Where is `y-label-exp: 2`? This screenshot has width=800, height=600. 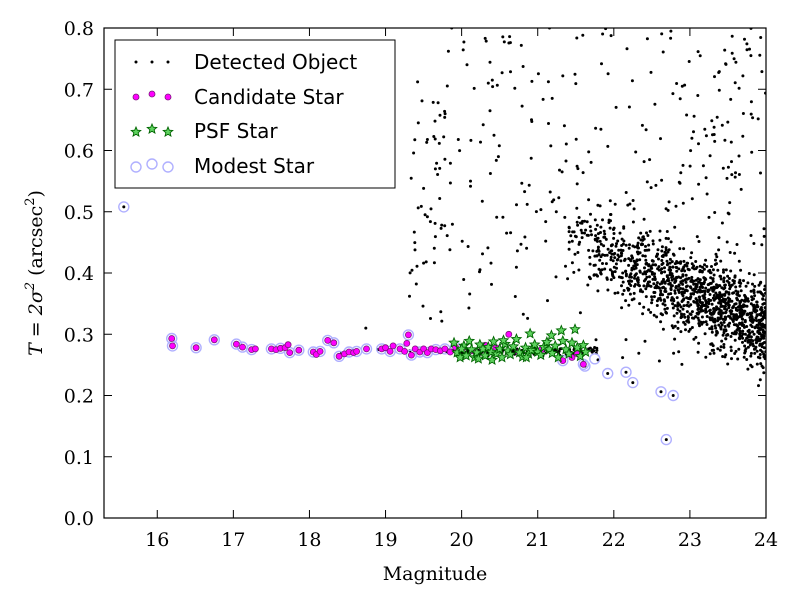
y-label-exp: 2 is located at coordinates (30, 286).